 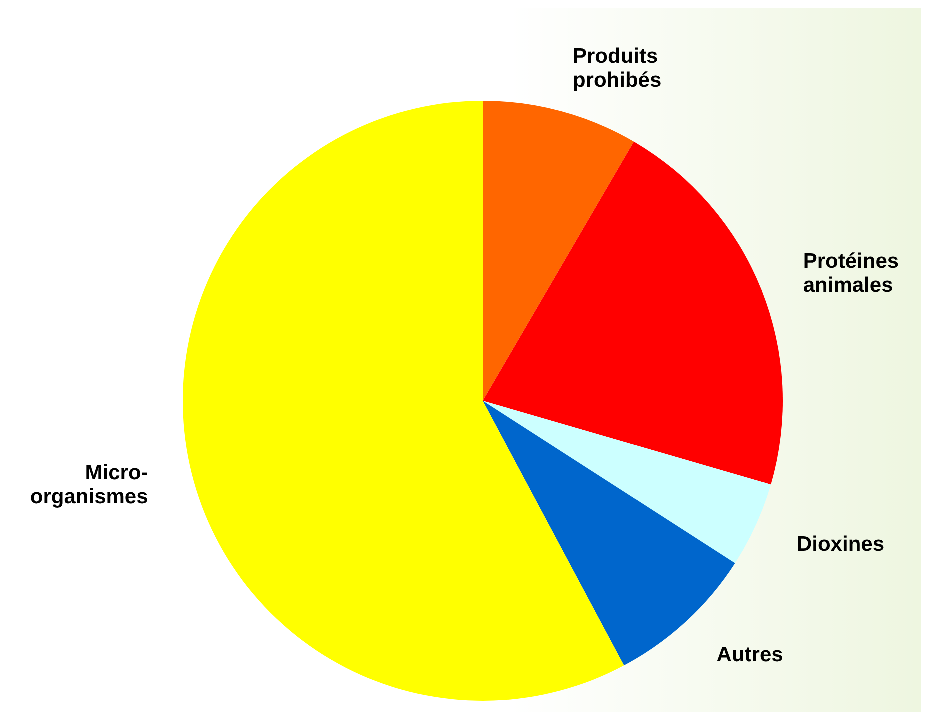 I want to click on slice-label: Micro-organismes, so click(x=89, y=484).